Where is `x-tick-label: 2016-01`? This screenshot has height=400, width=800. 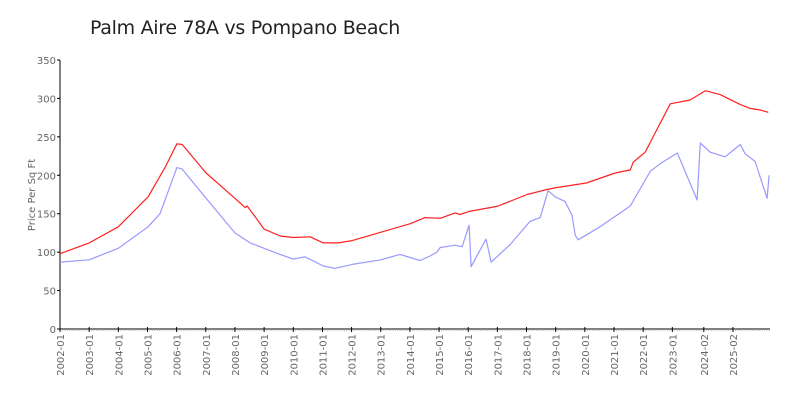
x-tick-label: 2016-01 is located at coordinates (469, 355).